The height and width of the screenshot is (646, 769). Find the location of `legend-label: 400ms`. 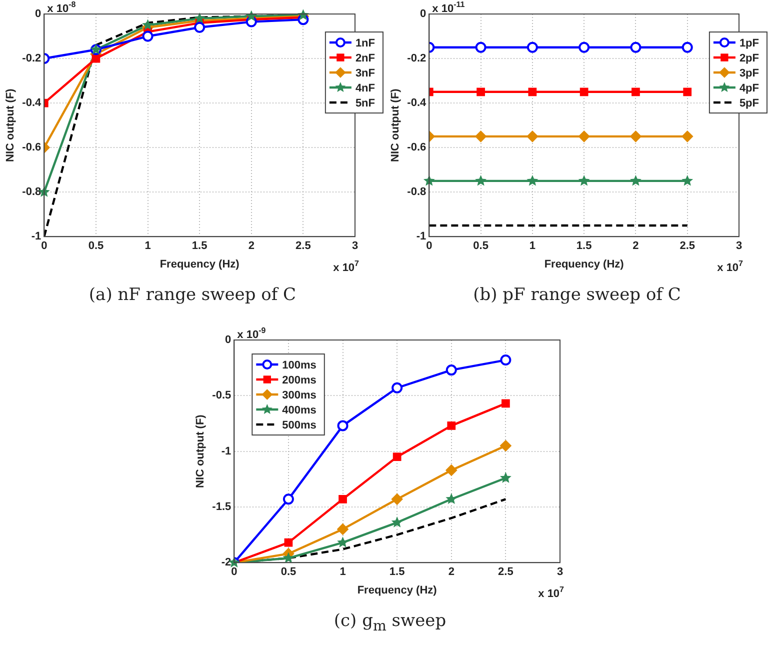

legend-label: 400ms is located at coordinates (299, 410).